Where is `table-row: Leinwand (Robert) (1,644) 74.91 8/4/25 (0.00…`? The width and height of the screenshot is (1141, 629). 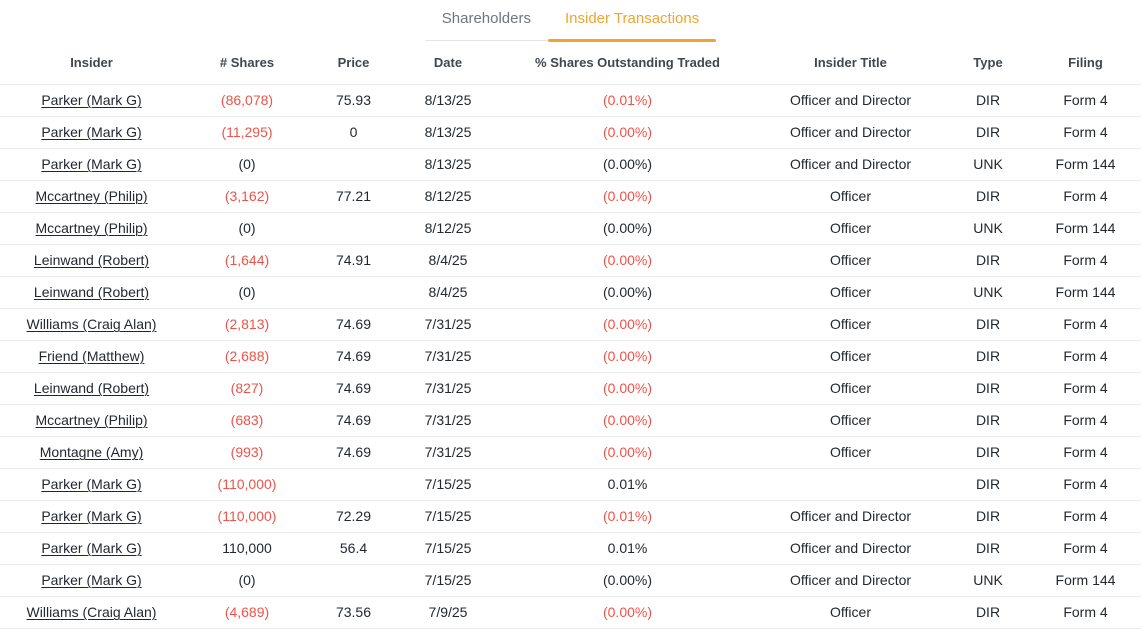
table-row: Leinwand (Robert) (1,644) 74.91 8/4/25 (0.00… is located at coordinates (570, 260).